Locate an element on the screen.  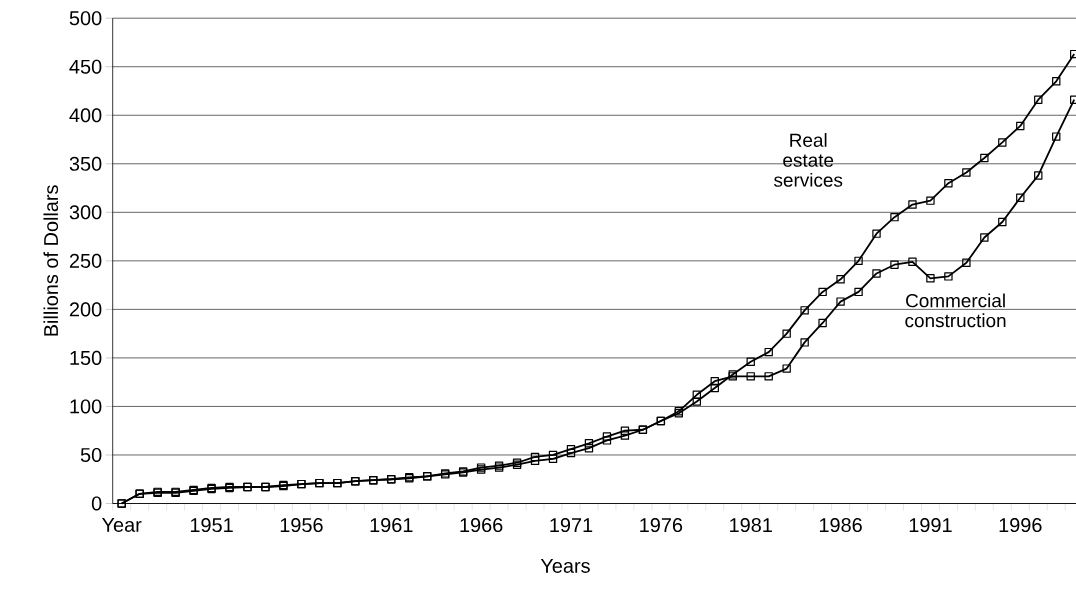
y-tick-label: 200 is located at coordinates (85, 309).